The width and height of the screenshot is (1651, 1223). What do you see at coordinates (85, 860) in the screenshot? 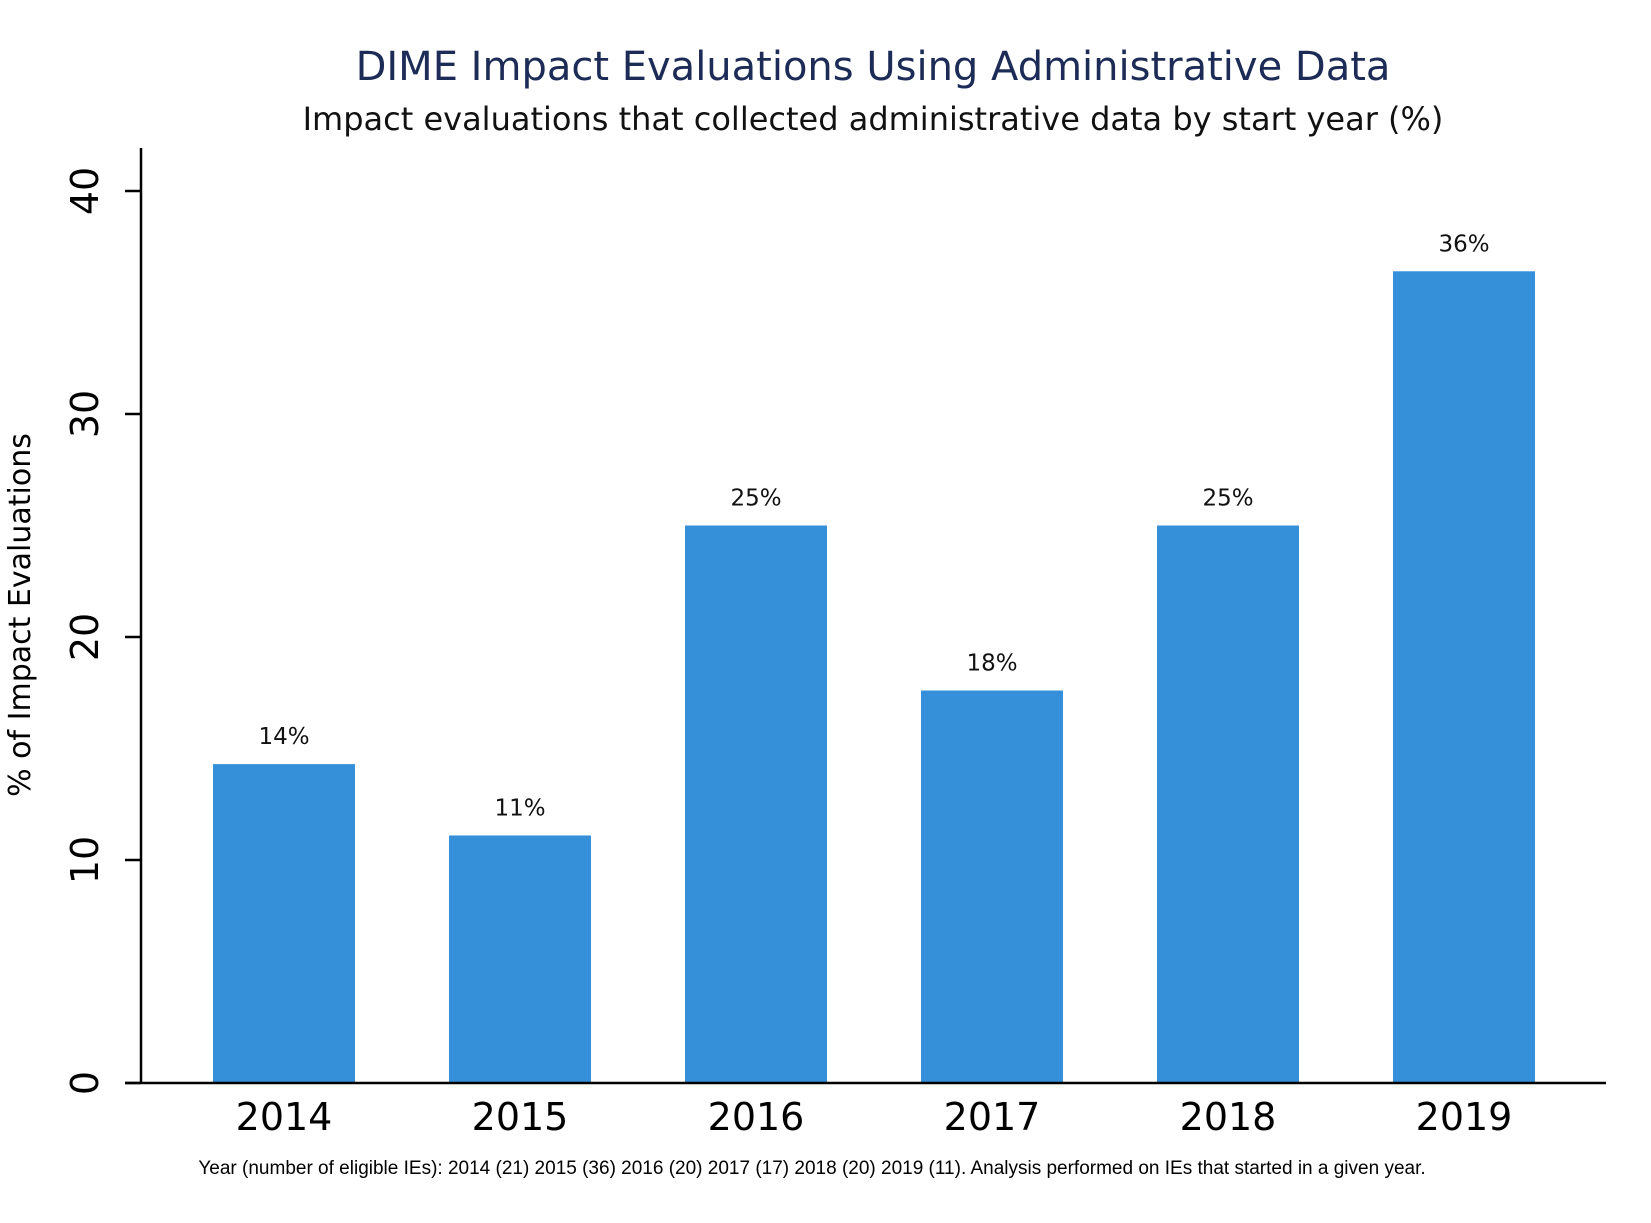
I see `y-tick-label-10: 10` at bounding box center [85, 860].